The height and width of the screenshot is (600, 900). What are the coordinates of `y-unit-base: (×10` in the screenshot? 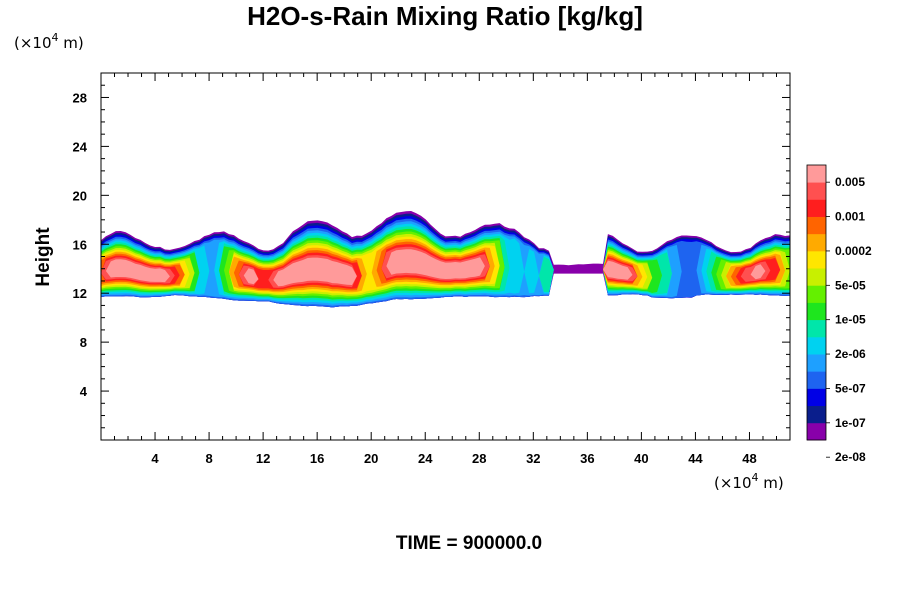 It's located at (33, 43).